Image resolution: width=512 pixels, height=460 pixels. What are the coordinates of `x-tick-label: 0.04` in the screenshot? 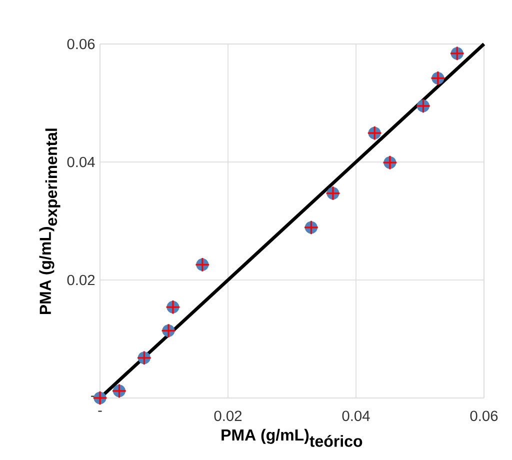 It's located at (356, 416).